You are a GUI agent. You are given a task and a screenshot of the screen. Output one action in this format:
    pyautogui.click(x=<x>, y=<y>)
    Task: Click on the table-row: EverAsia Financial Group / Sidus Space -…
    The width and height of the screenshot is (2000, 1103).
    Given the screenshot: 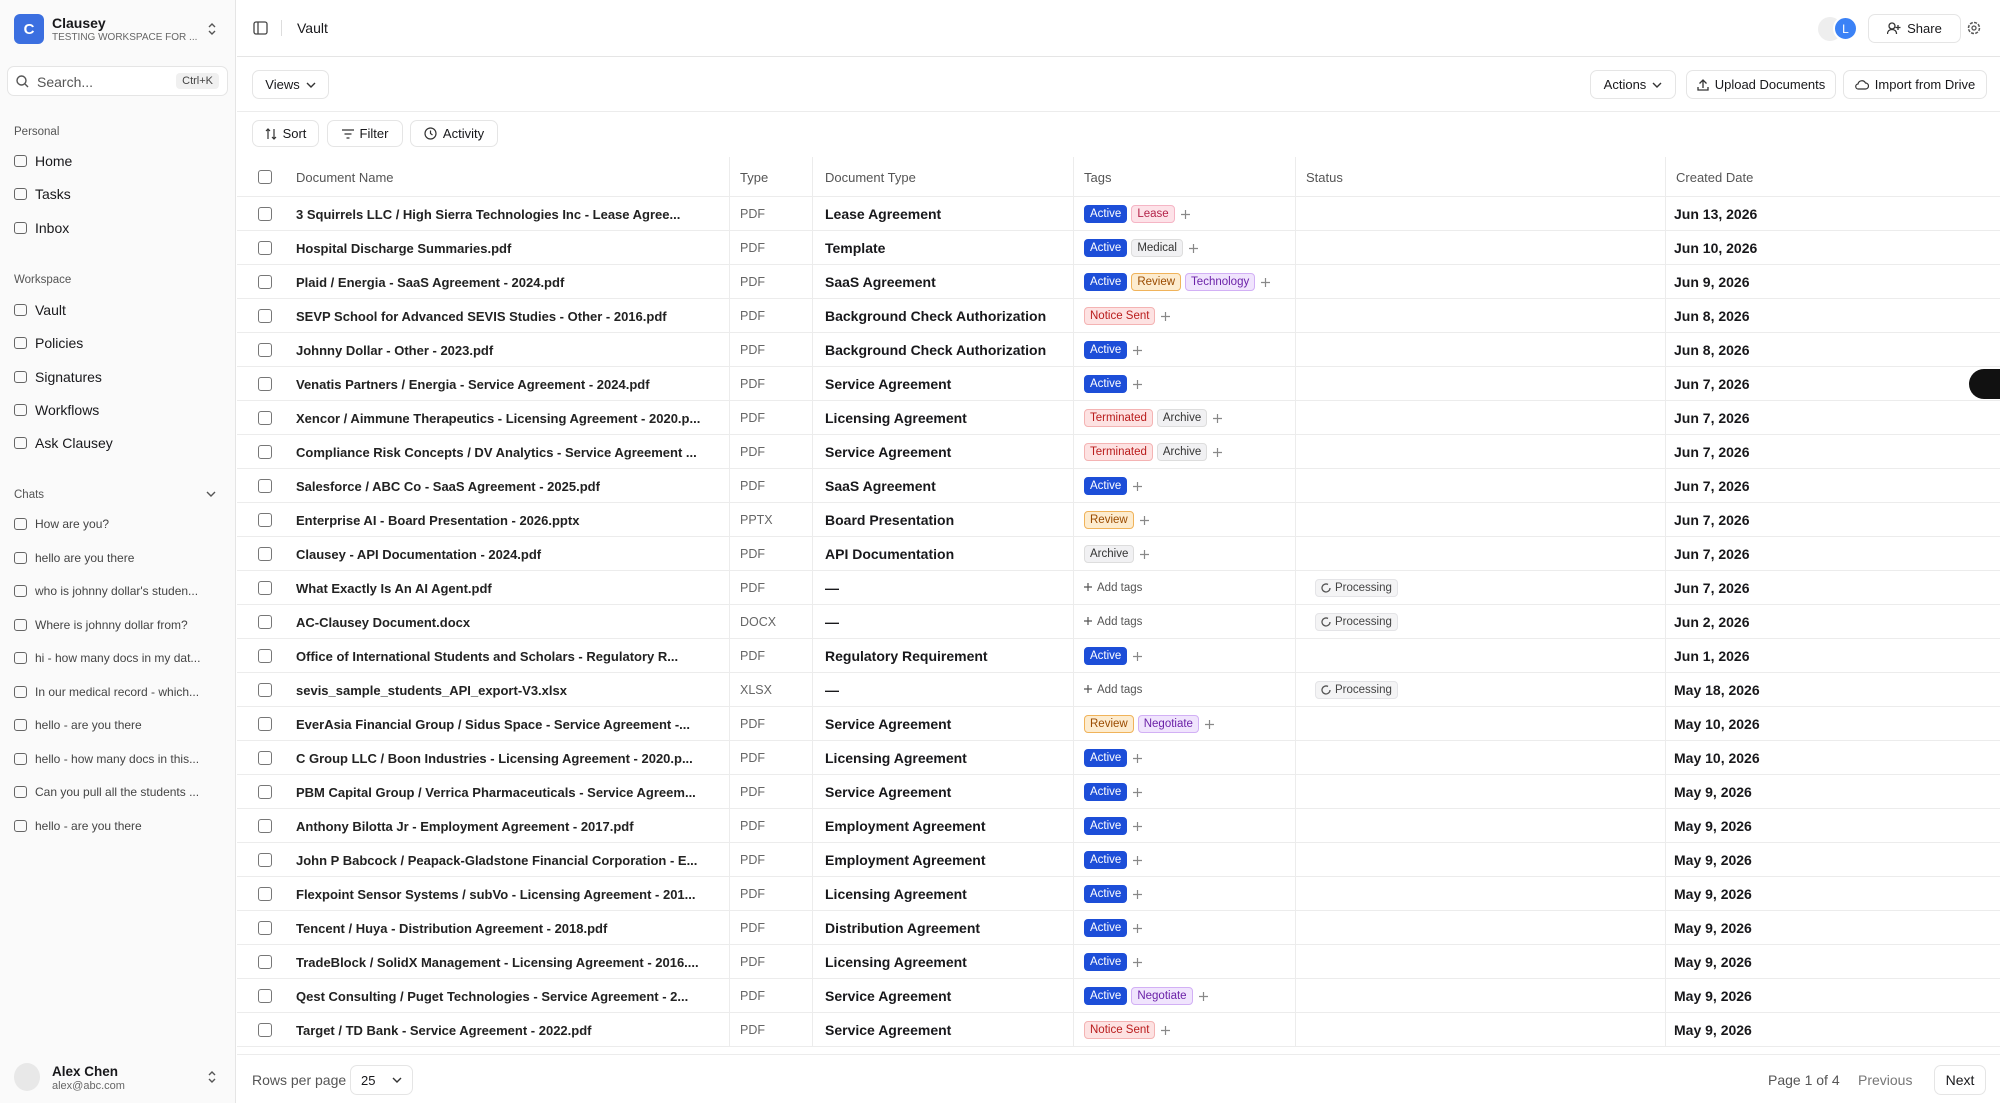 What is the action you would take?
    pyautogui.click(x=1118, y=724)
    